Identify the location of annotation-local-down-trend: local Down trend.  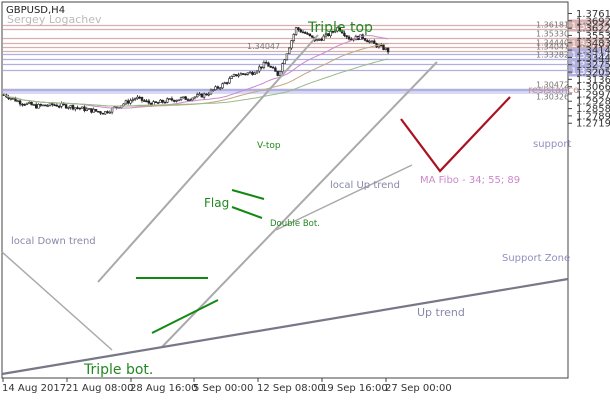
(53, 241).